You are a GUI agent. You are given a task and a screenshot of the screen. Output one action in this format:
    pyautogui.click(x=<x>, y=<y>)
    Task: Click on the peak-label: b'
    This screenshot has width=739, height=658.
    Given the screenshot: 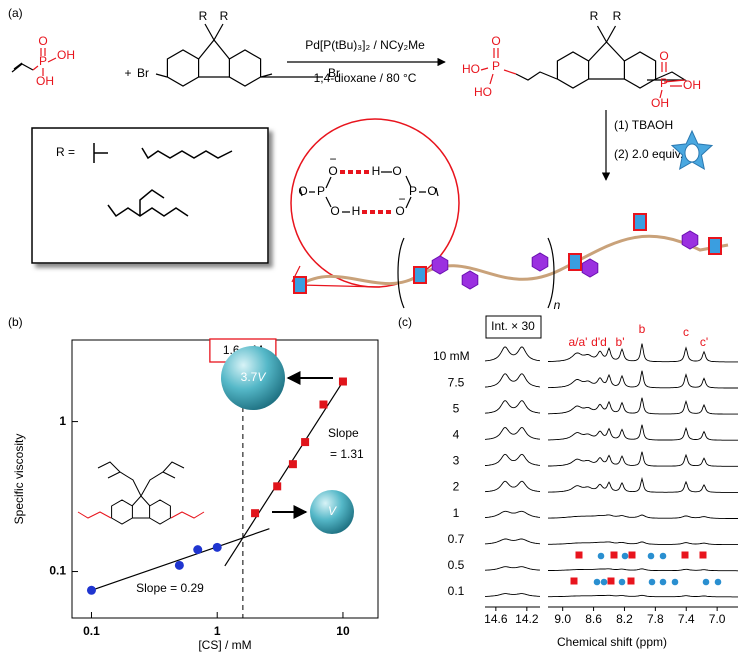 What is the action you would take?
    pyautogui.click(x=620, y=342)
    